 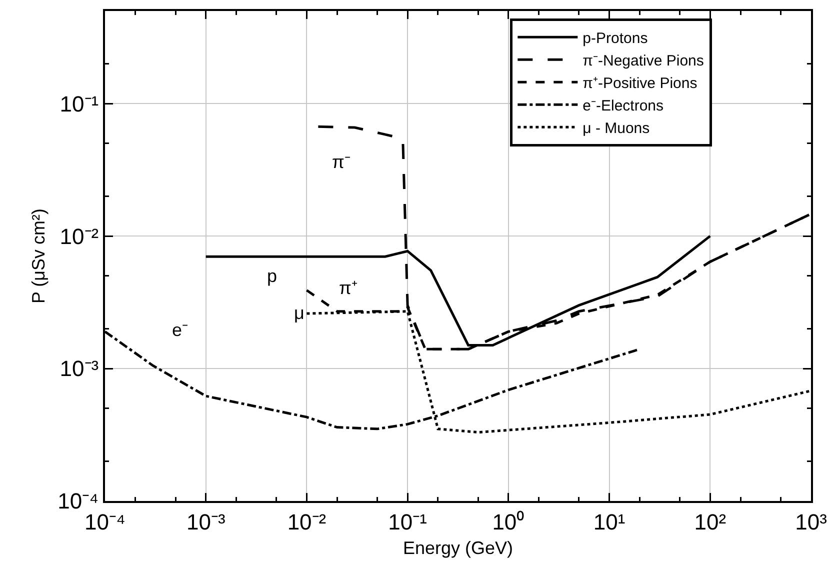 What do you see at coordinates (272, 276) in the screenshot?
I see `annotation: p` at bounding box center [272, 276].